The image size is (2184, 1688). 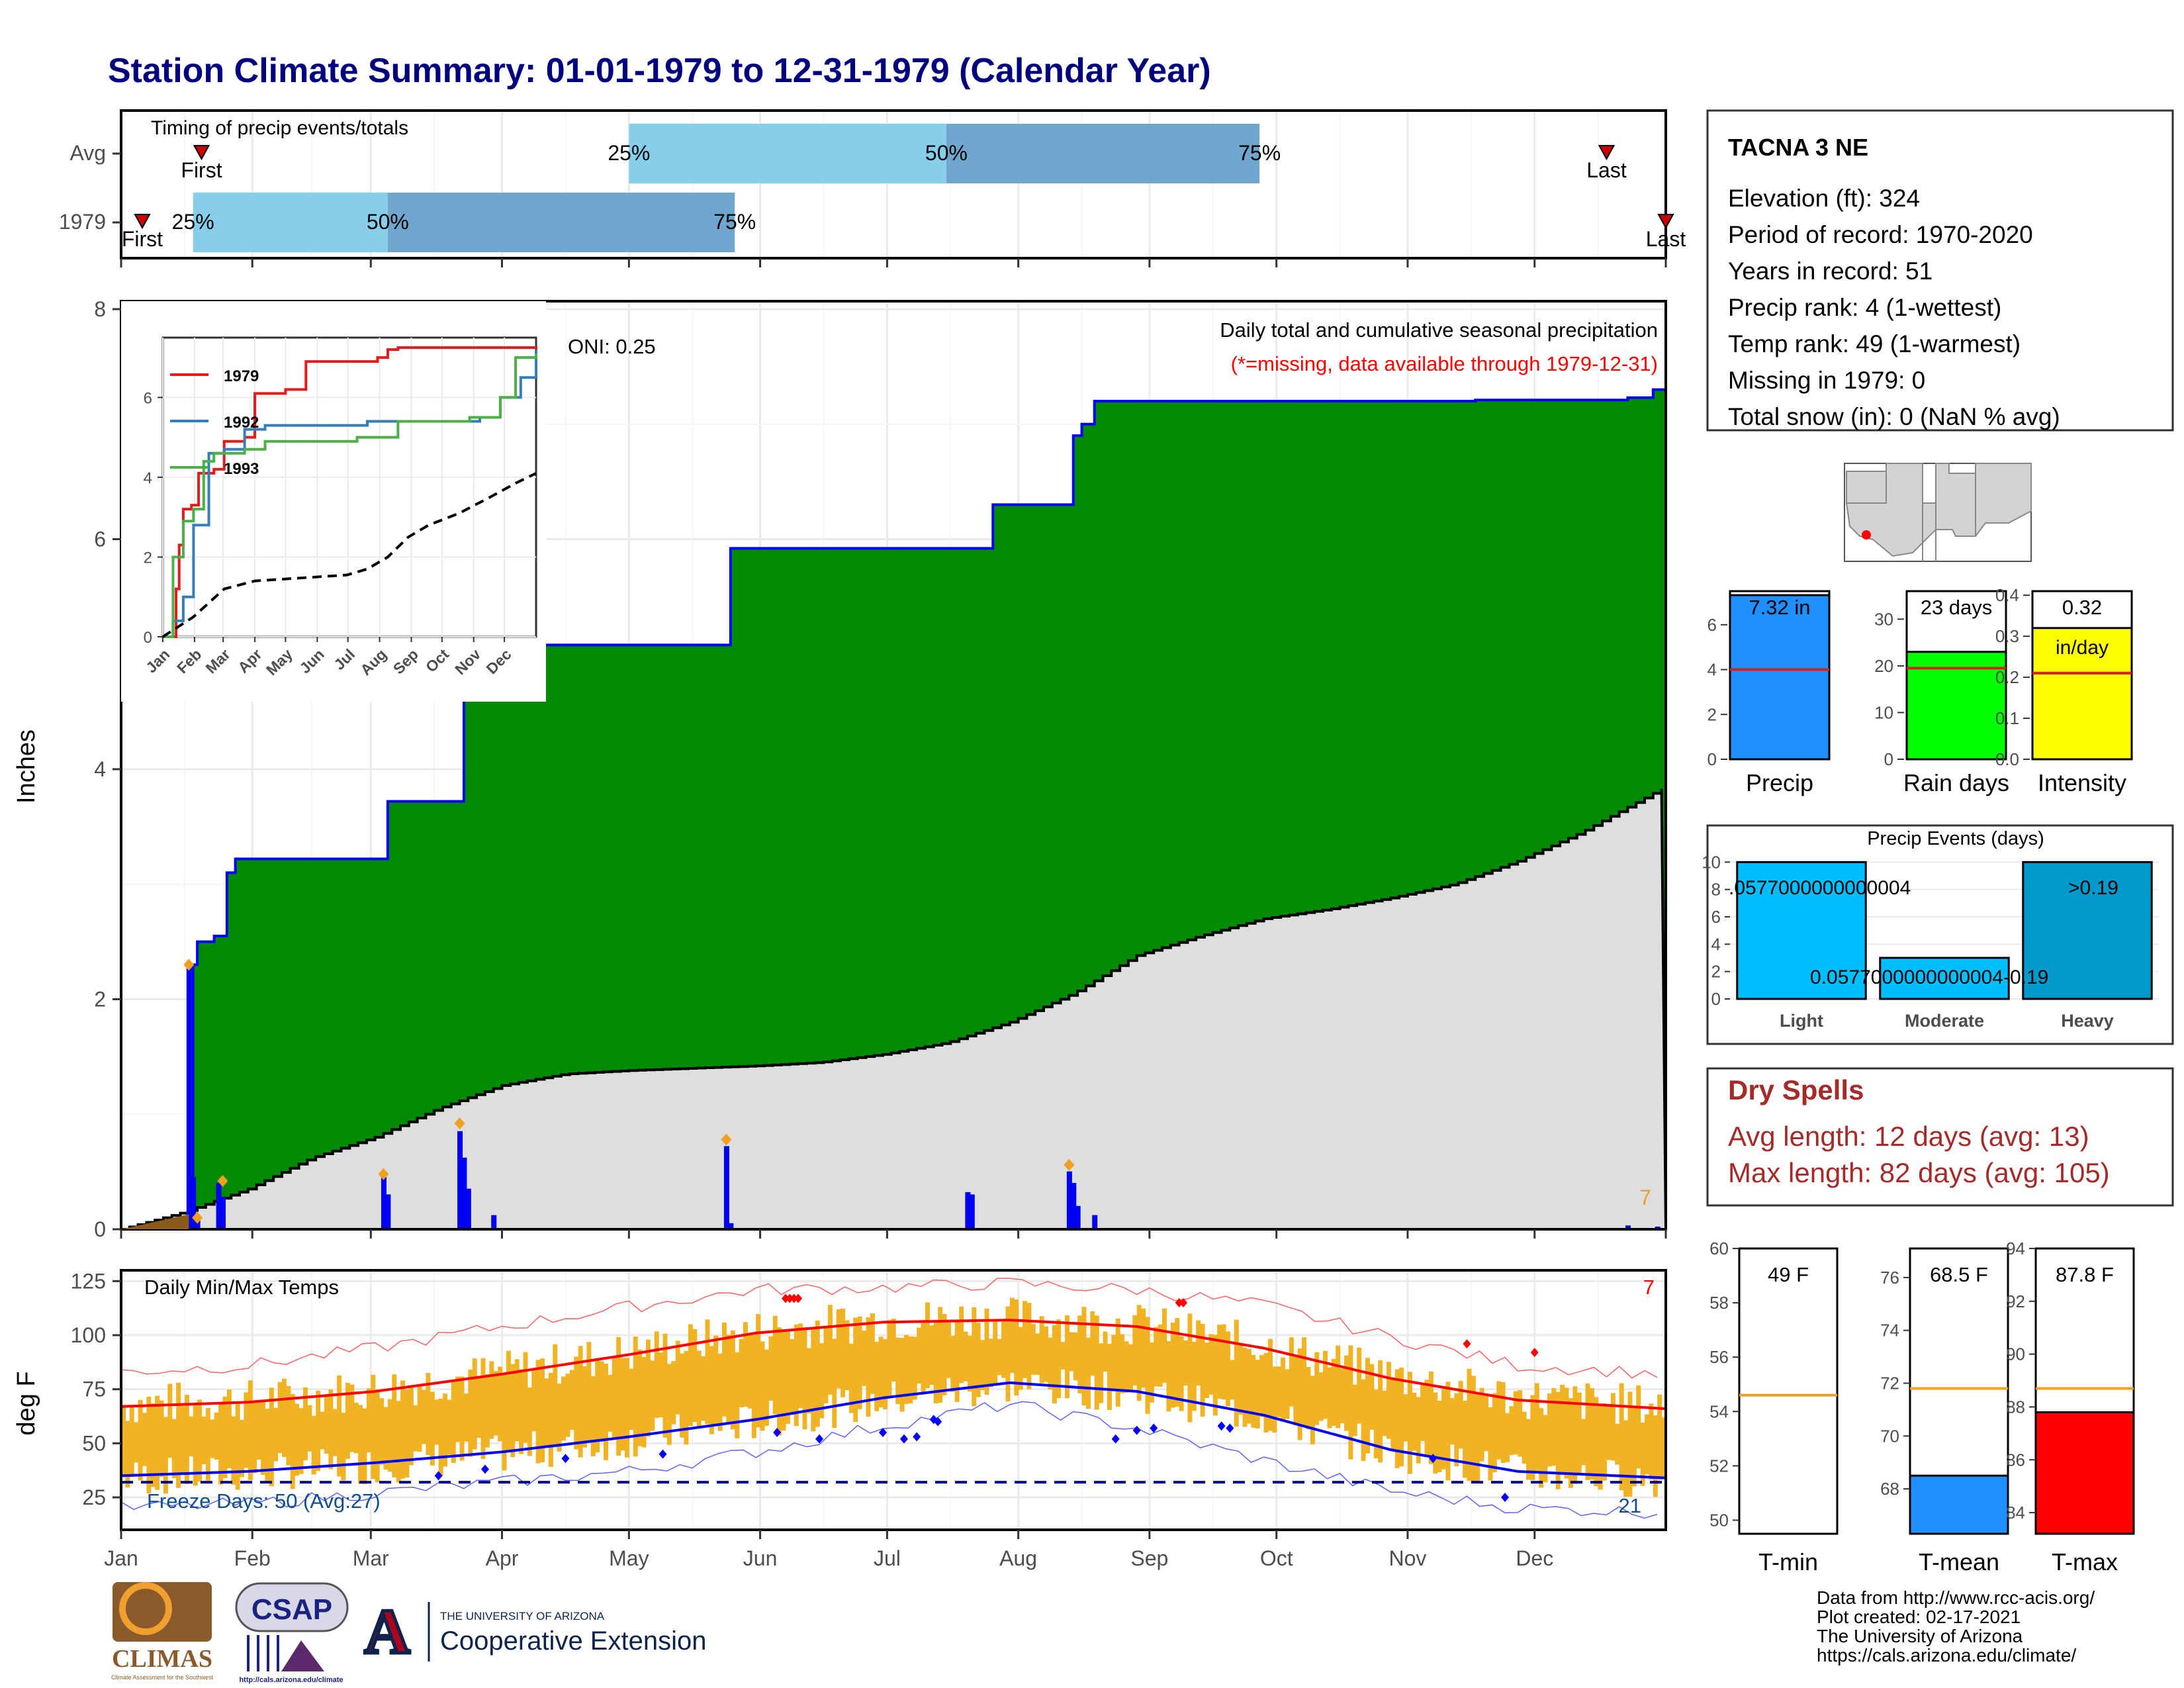 I want to click on events-label-heavy: >0.19, so click(x=2093, y=888).